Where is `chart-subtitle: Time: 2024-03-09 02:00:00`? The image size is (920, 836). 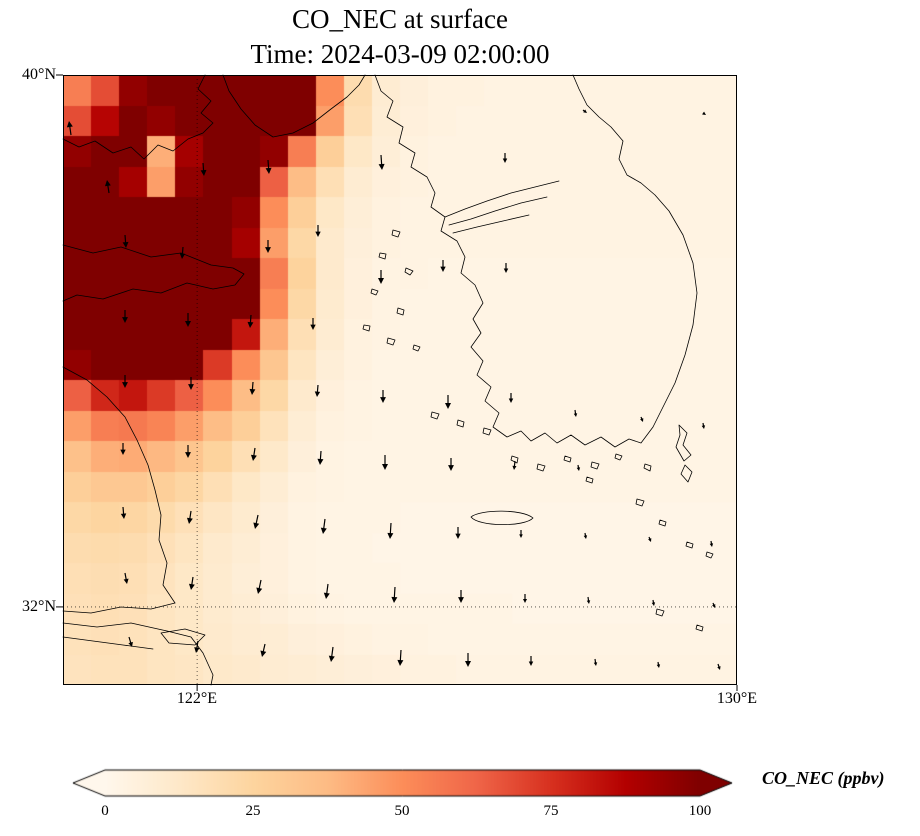 chart-subtitle: Time: 2024-03-09 02:00:00 is located at coordinates (400, 54).